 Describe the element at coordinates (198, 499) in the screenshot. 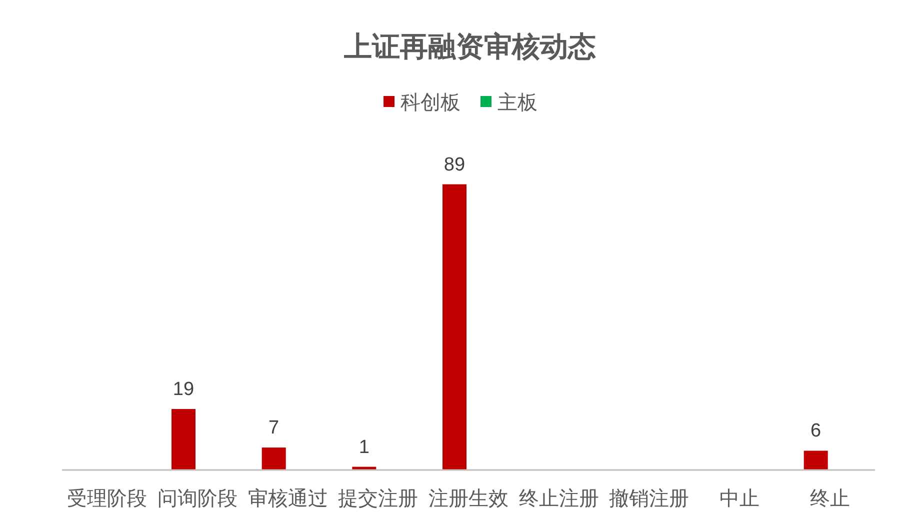

I see `x-tick-label: 问询阶段` at that location.